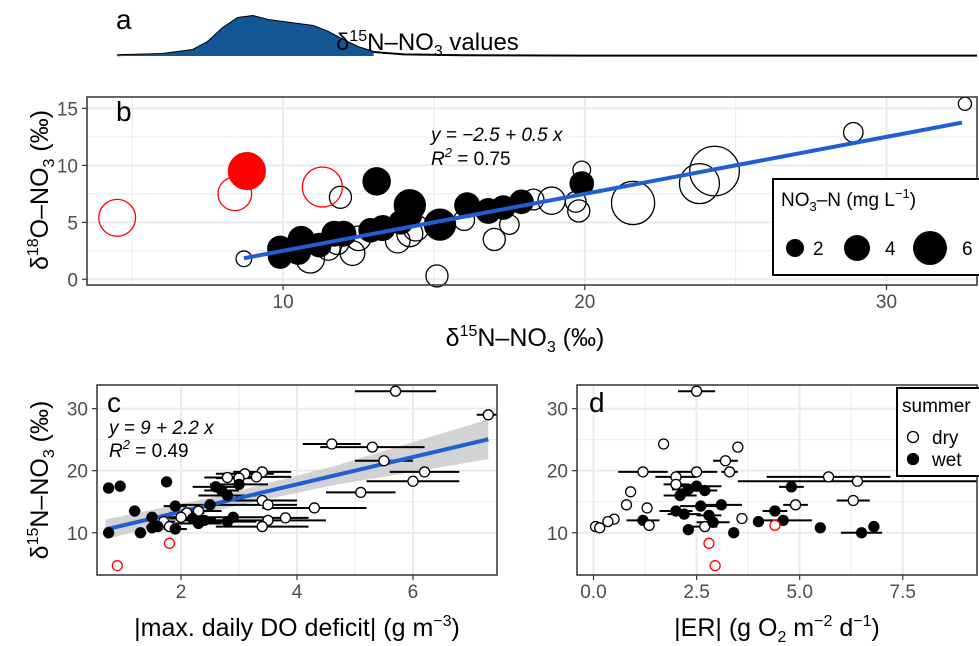 The height and width of the screenshot is (646, 979). Describe the element at coordinates (946, 460) in the screenshot. I see `legend-wet-label: wet` at that location.